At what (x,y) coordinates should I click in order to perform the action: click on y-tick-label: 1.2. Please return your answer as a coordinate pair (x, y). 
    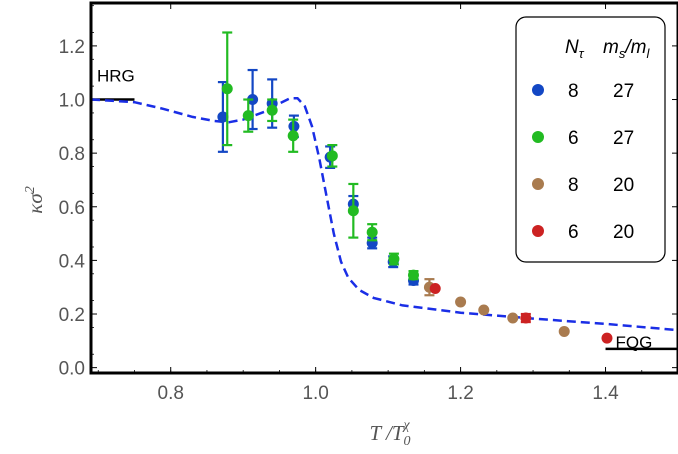
    Looking at the image, I should click on (72, 47).